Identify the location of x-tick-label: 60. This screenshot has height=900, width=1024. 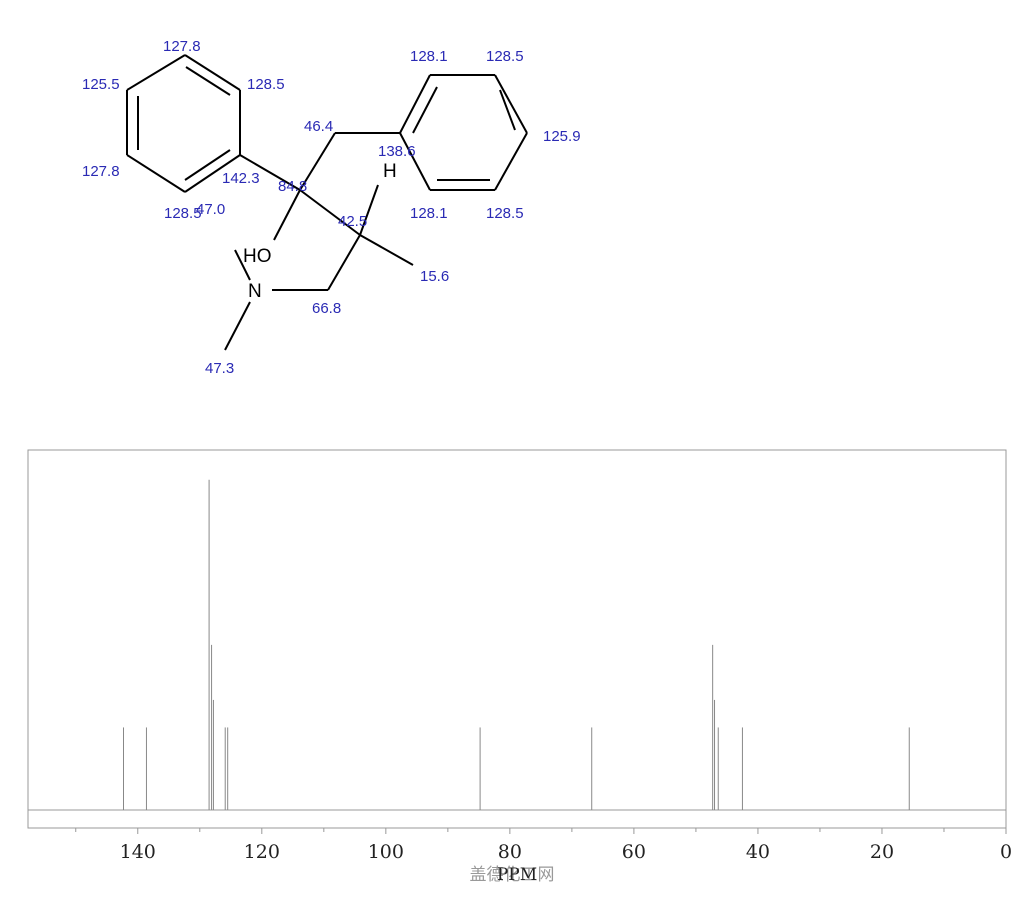
(634, 852).